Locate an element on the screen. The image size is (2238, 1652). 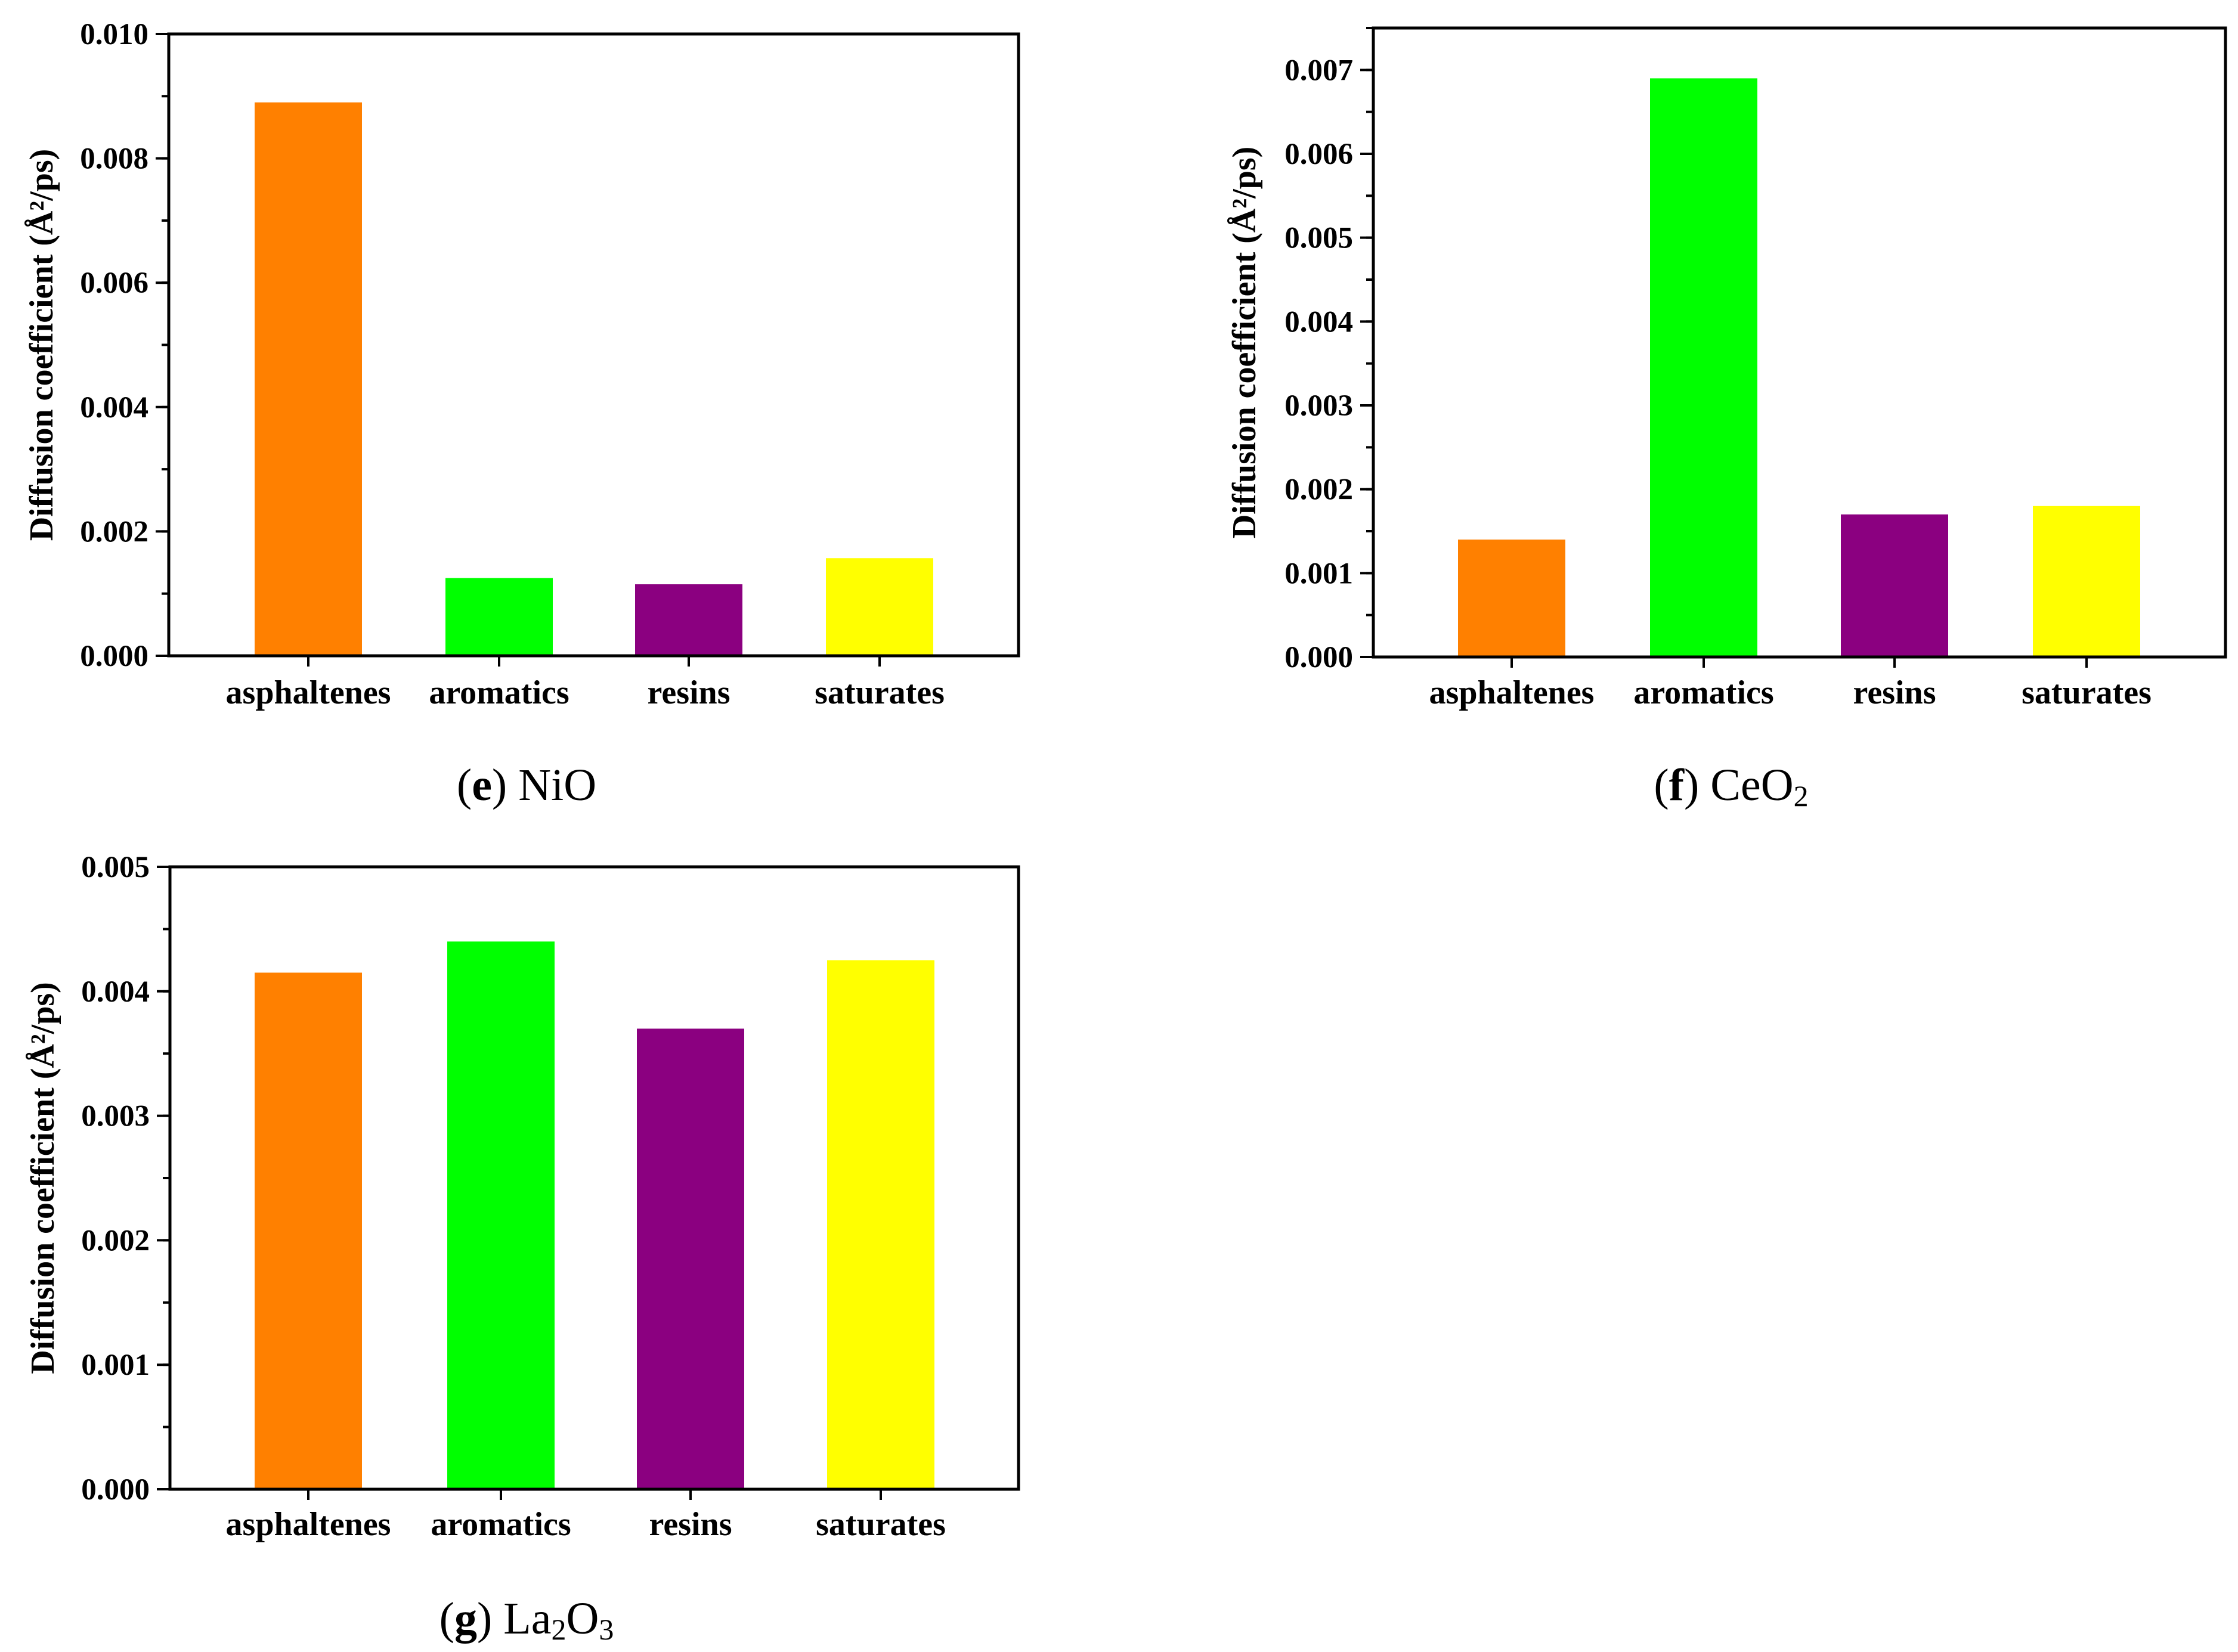
caption-part: e is located at coordinates (482, 785).